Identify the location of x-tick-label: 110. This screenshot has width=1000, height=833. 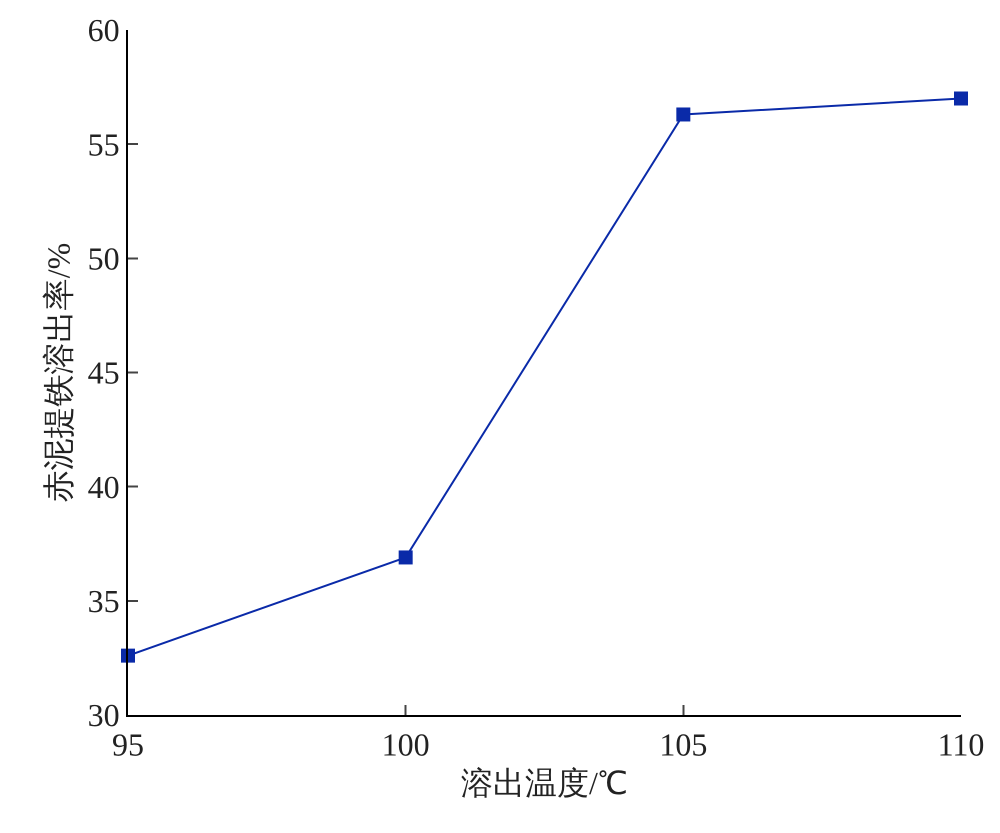
(961, 744).